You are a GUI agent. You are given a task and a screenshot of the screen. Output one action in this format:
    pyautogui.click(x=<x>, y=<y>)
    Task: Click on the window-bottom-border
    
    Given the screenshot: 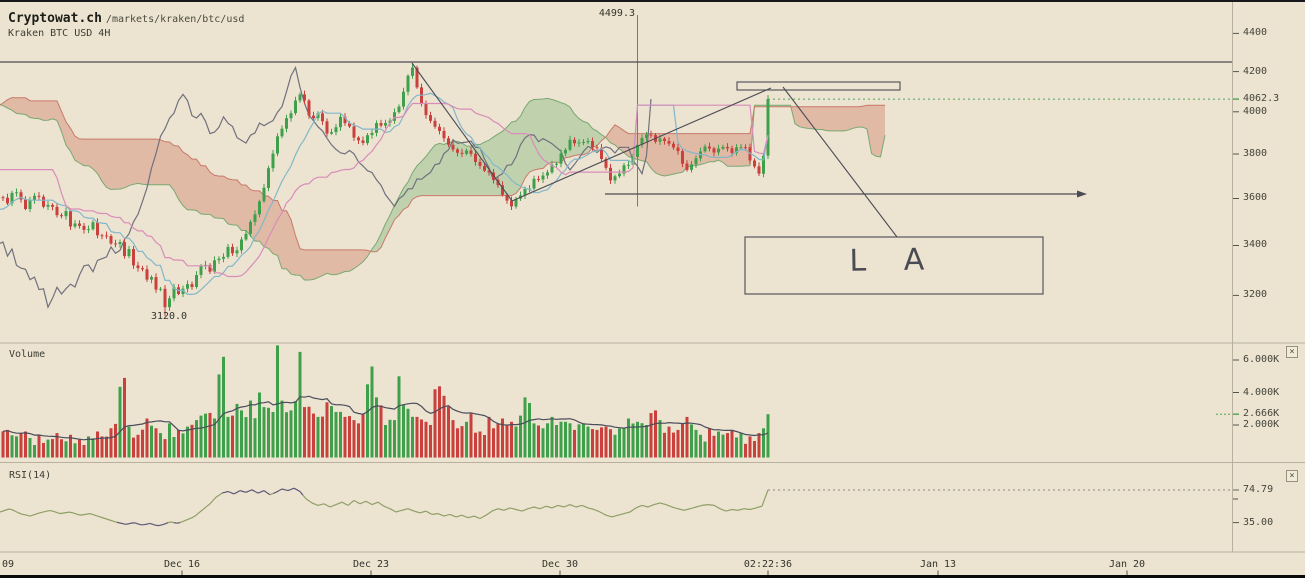 What is the action you would take?
    pyautogui.click(x=652, y=576)
    